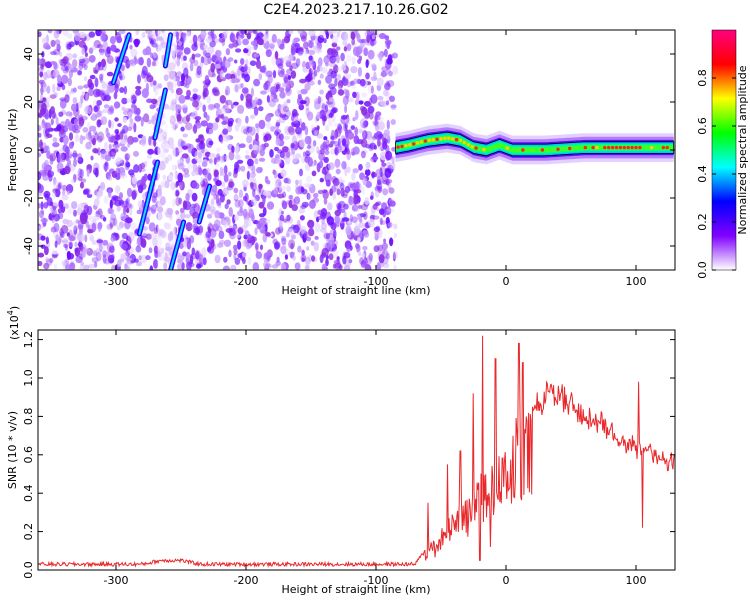 Image resolution: width=750 pixels, height=600 pixels. What do you see at coordinates (12, 450) in the screenshot?
I see `snr-y-axis-label: SNR (10 * v/v)` at bounding box center [12, 450].